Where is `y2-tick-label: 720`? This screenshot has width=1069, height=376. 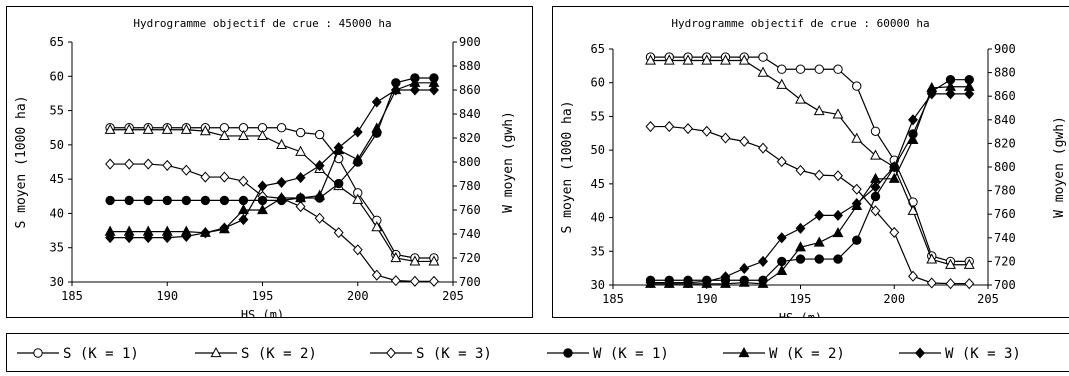 y2-tick-label: 720 is located at coordinates (1005, 261).